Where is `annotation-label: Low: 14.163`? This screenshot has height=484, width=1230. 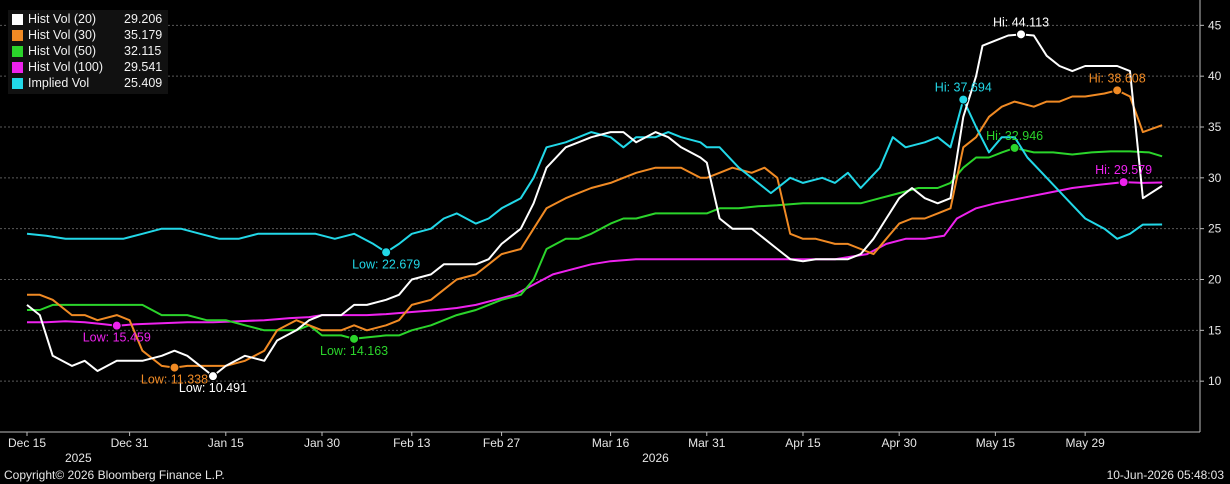 annotation-label: Low: 14.163 is located at coordinates (354, 351).